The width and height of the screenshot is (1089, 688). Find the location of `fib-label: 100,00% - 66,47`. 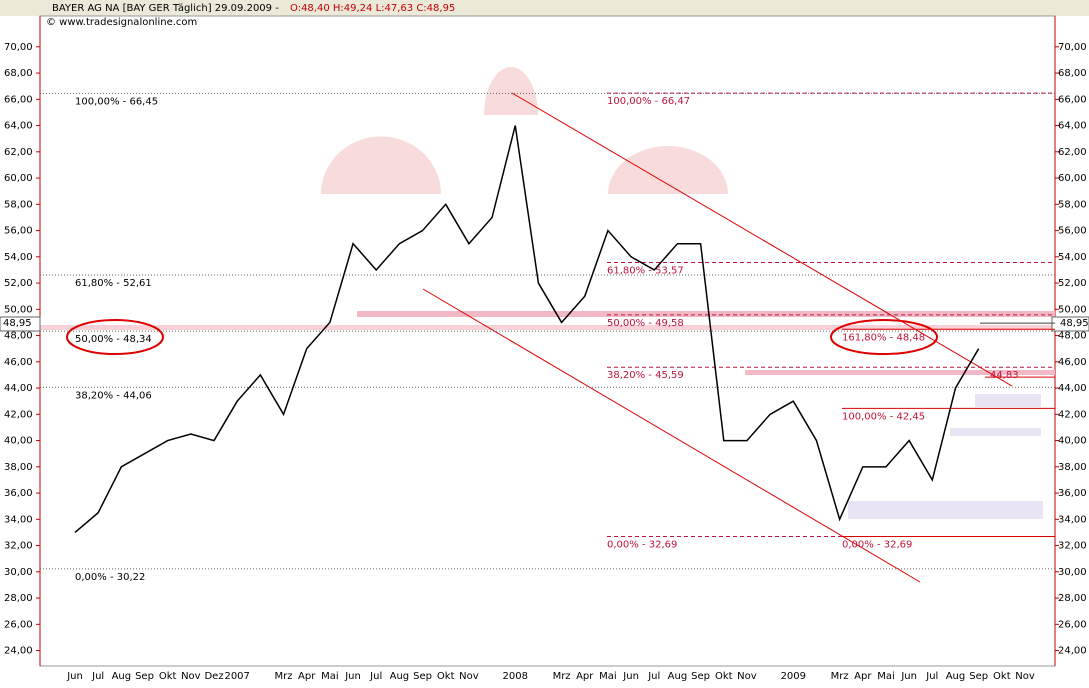

fib-label: 100,00% - 66,47 is located at coordinates (648, 101).